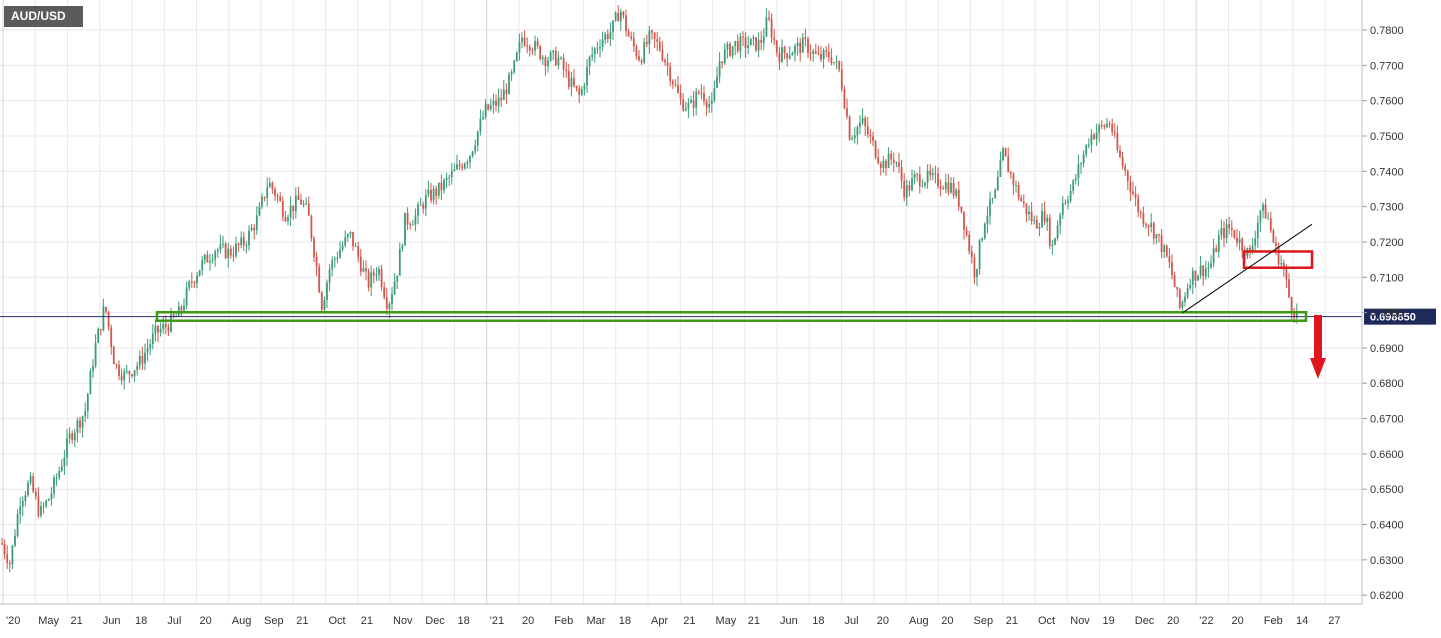 The width and height of the screenshot is (1441, 638). What do you see at coordinates (1109, 621) in the screenshot?
I see `x-tick-label: 19` at bounding box center [1109, 621].